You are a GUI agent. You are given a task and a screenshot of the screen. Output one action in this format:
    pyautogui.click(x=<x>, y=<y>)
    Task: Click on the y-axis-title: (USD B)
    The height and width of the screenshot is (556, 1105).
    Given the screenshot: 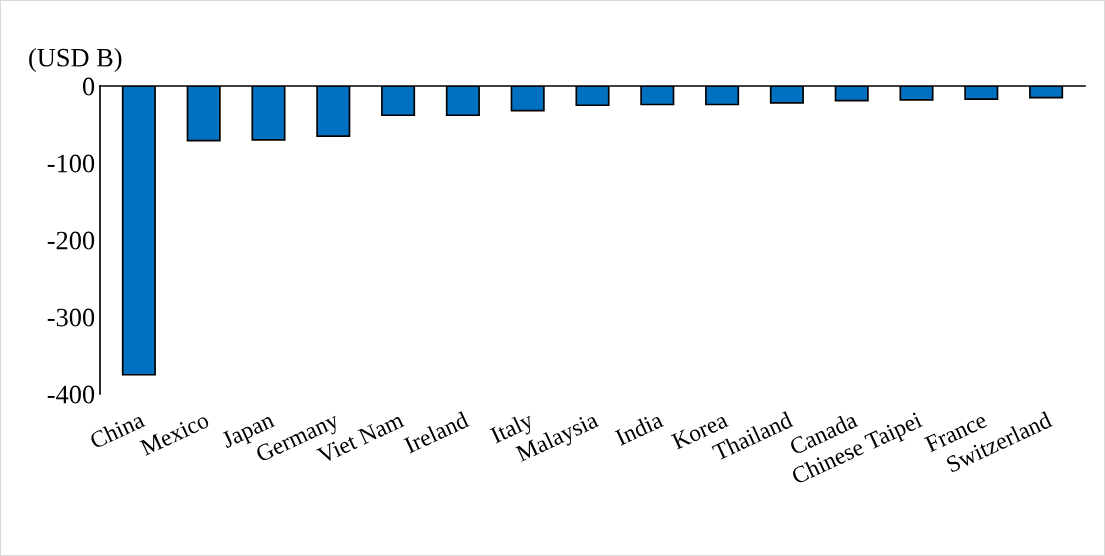 What is the action you would take?
    pyautogui.click(x=75, y=60)
    